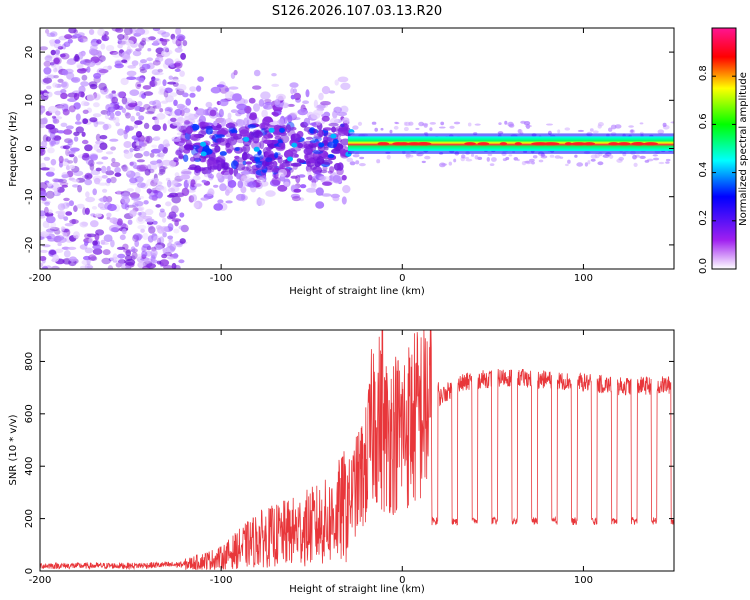 Image resolution: width=750 pixels, height=600 pixels. Describe the element at coordinates (357, 589) in the screenshot. I see `snr-x-axis-title: Height of straight line (km)` at that location.